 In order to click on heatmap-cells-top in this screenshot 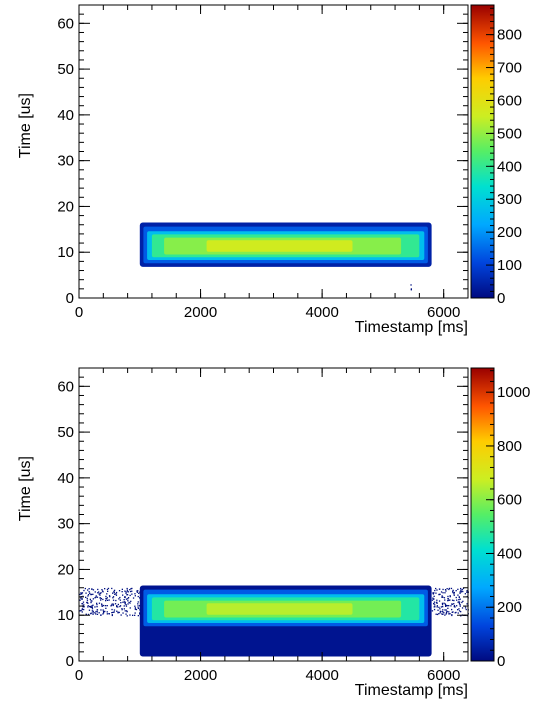, I will do `click(285, 256)`.